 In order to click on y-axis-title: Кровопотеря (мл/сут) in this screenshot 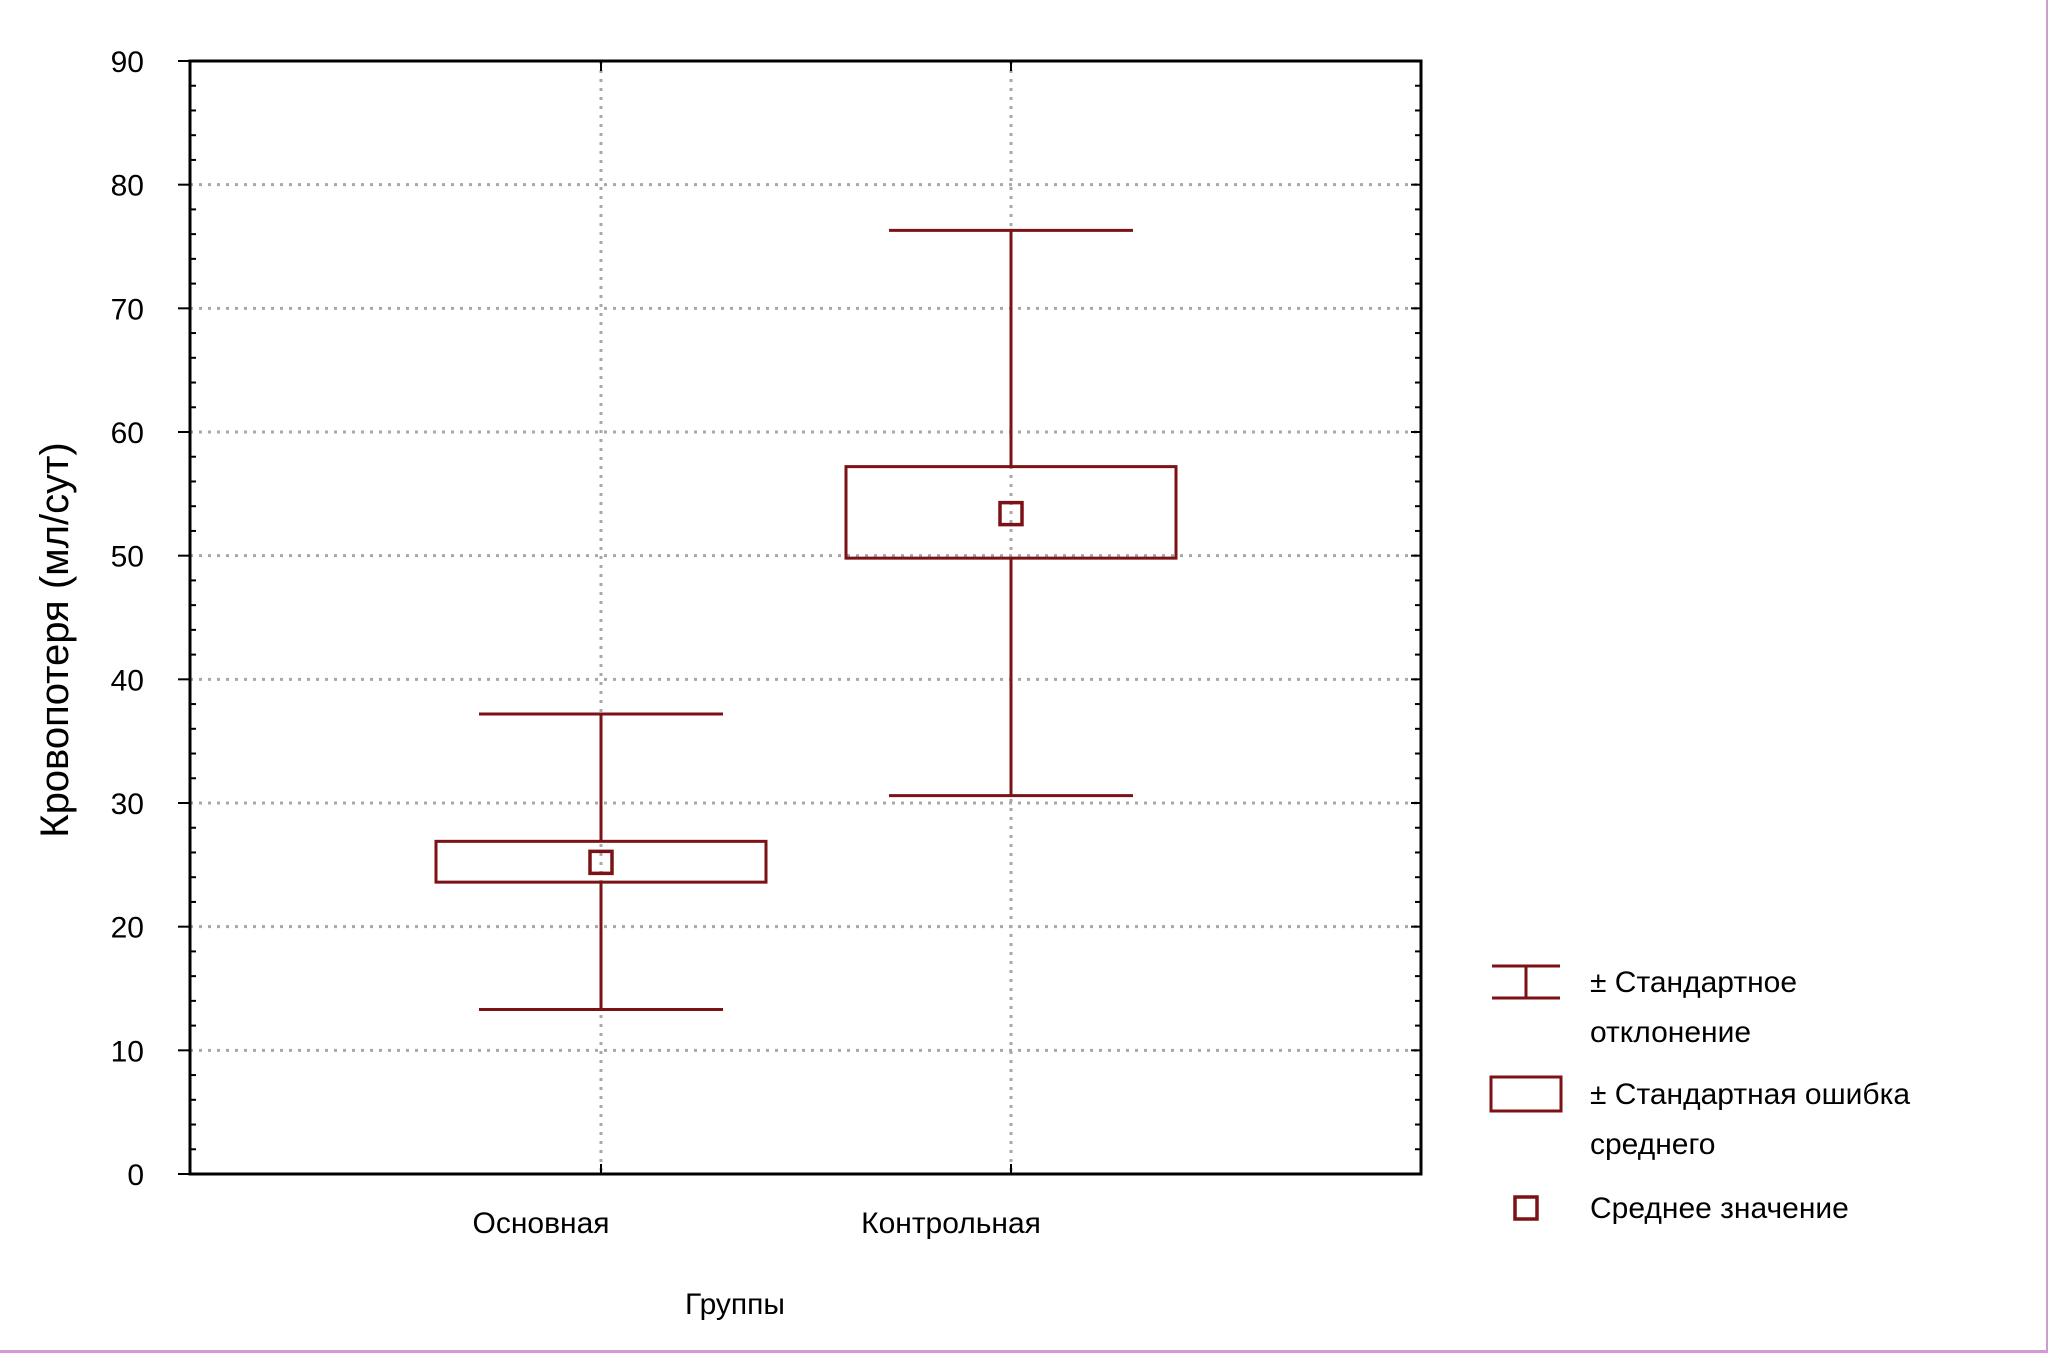, I will do `click(55, 639)`.